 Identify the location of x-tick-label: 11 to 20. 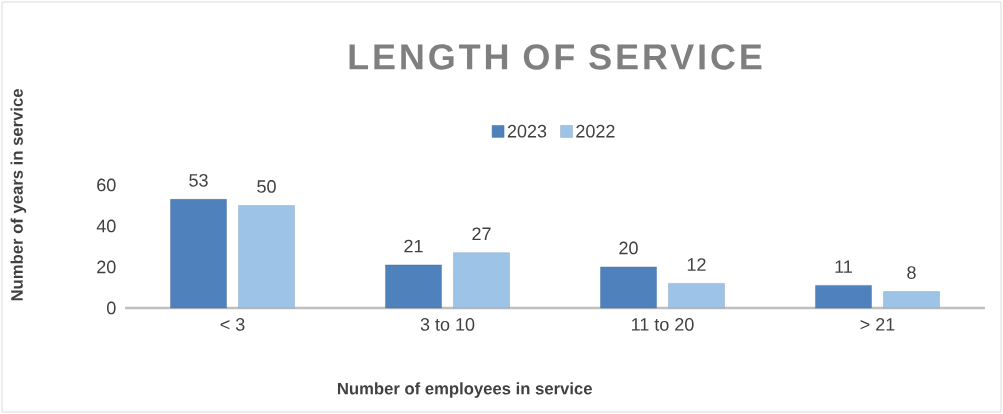
(663, 324).